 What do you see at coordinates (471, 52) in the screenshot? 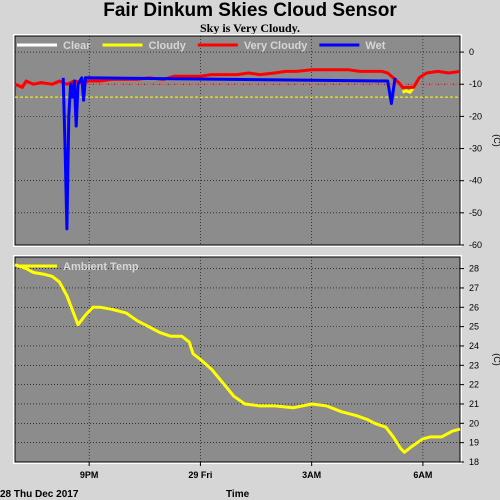
I see `y-tick-label: 0` at bounding box center [471, 52].